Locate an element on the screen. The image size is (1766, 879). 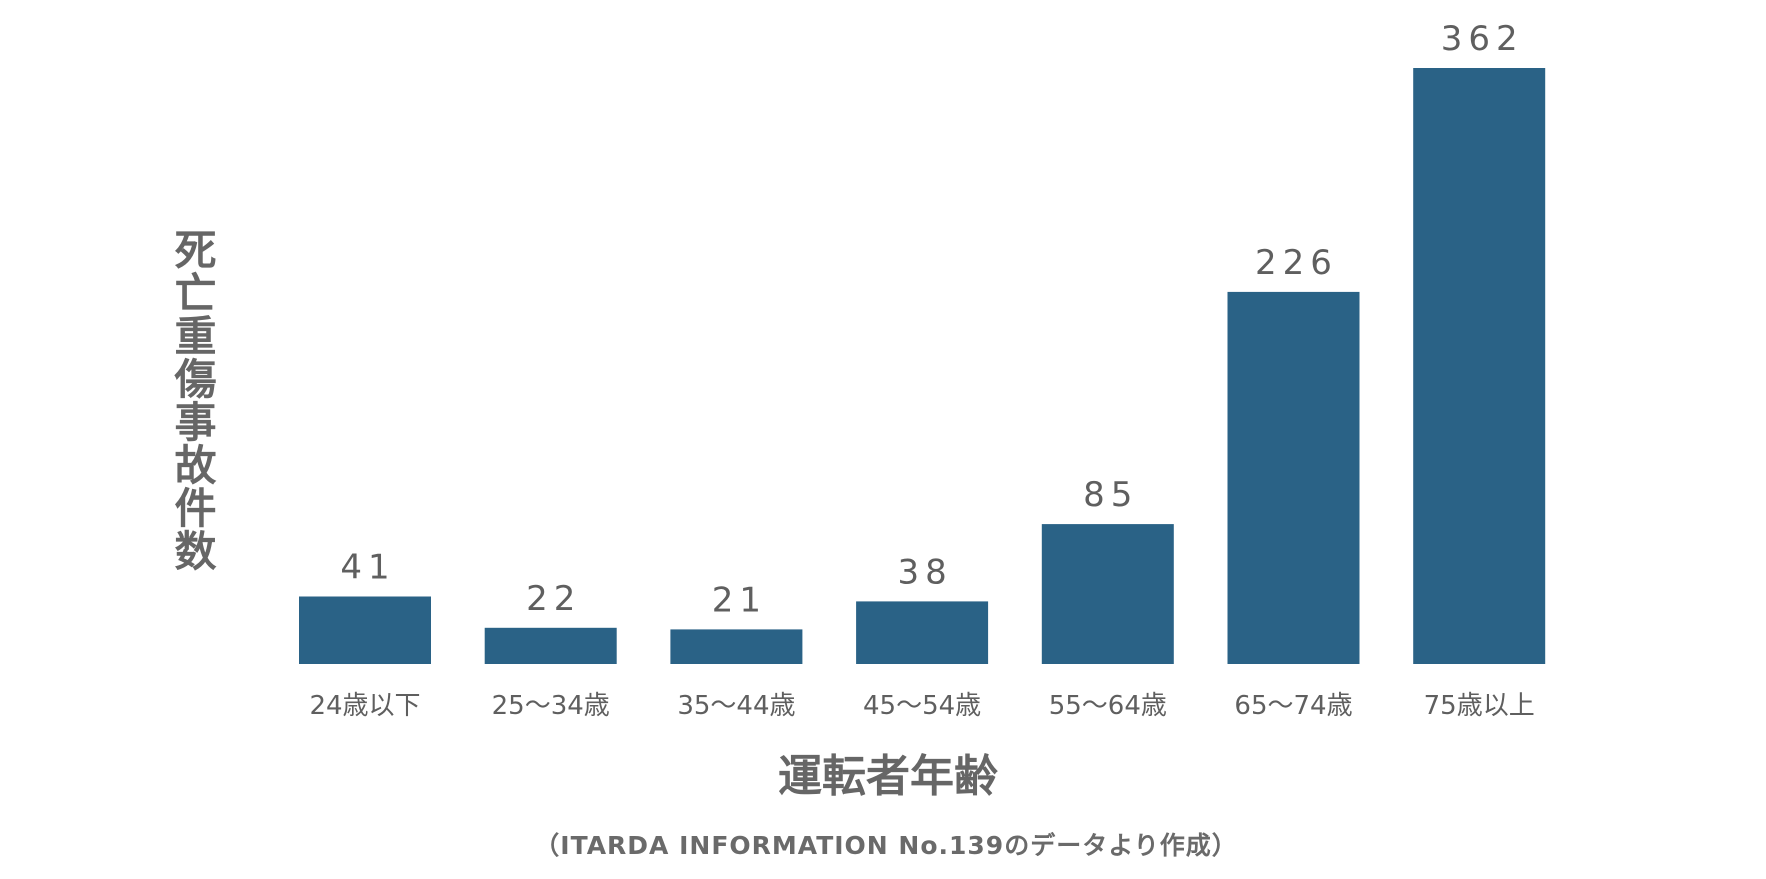
bar-value-label: 21 is located at coordinates (739, 600).